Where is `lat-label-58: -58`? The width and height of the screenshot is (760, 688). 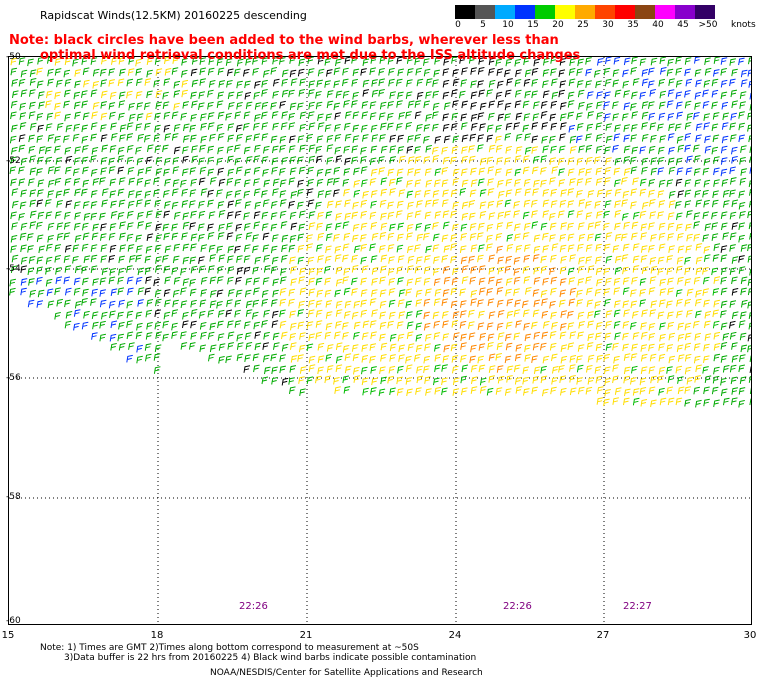
lat-label-58: -58 is located at coordinates (13, 497).